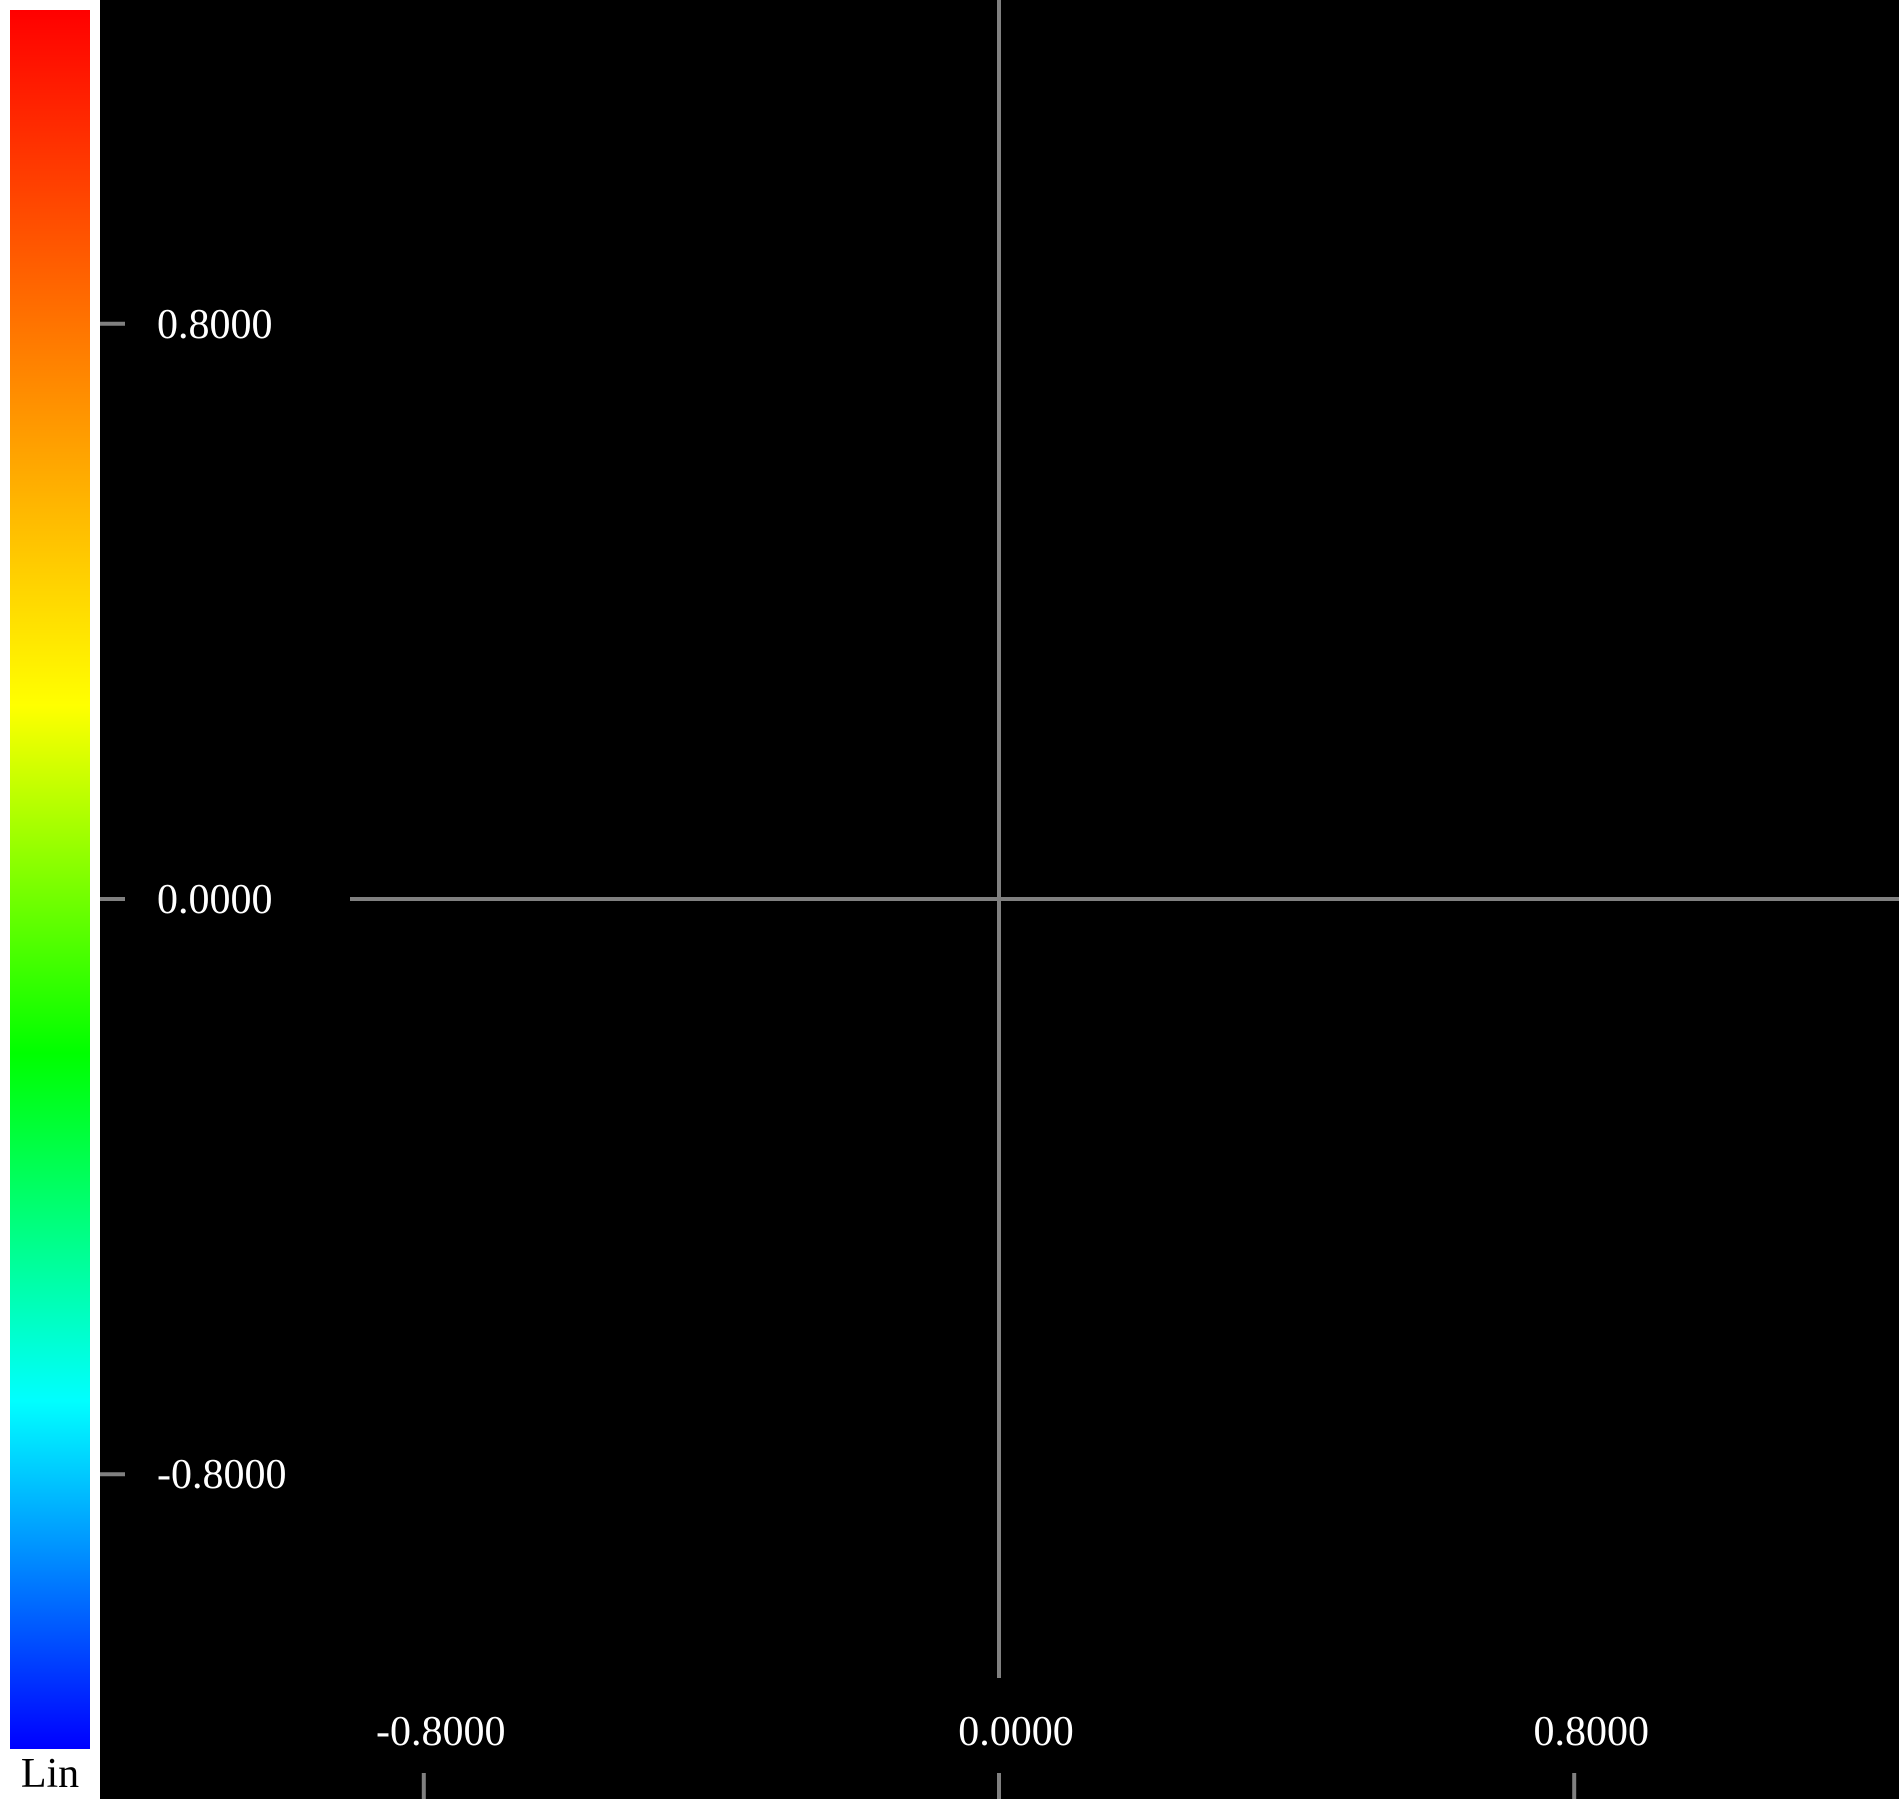 The height and width of the screenshot is (1799, 1899). What do you see at coordinates (1591, 1732) in the screenshot?
I see `x-tick-label: 0.8000` at bounding box center [1591, 1732].